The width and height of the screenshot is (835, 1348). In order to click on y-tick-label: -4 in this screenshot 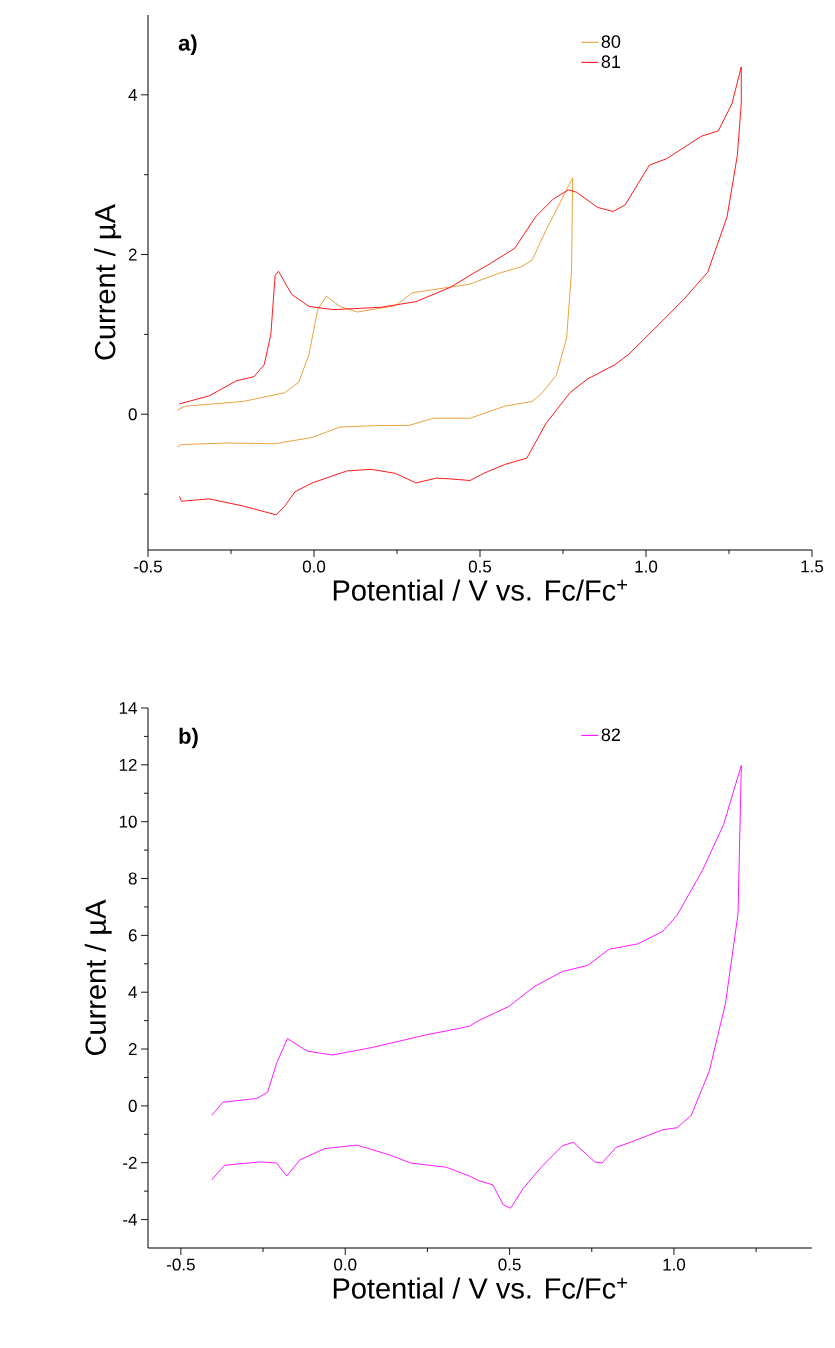, I will do `click(130, 1219)`.